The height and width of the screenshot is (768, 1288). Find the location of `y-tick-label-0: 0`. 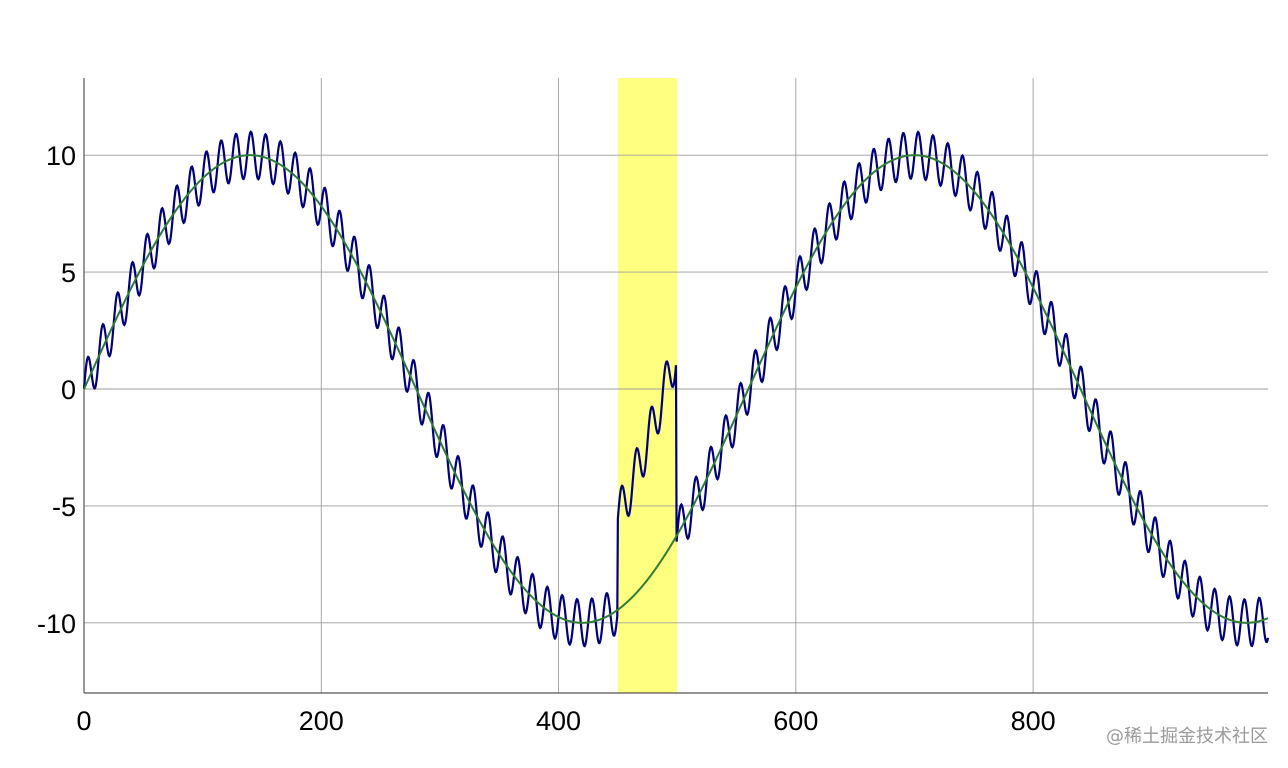

y-tick-label-0: 0 is located at coordinates (68, 390).